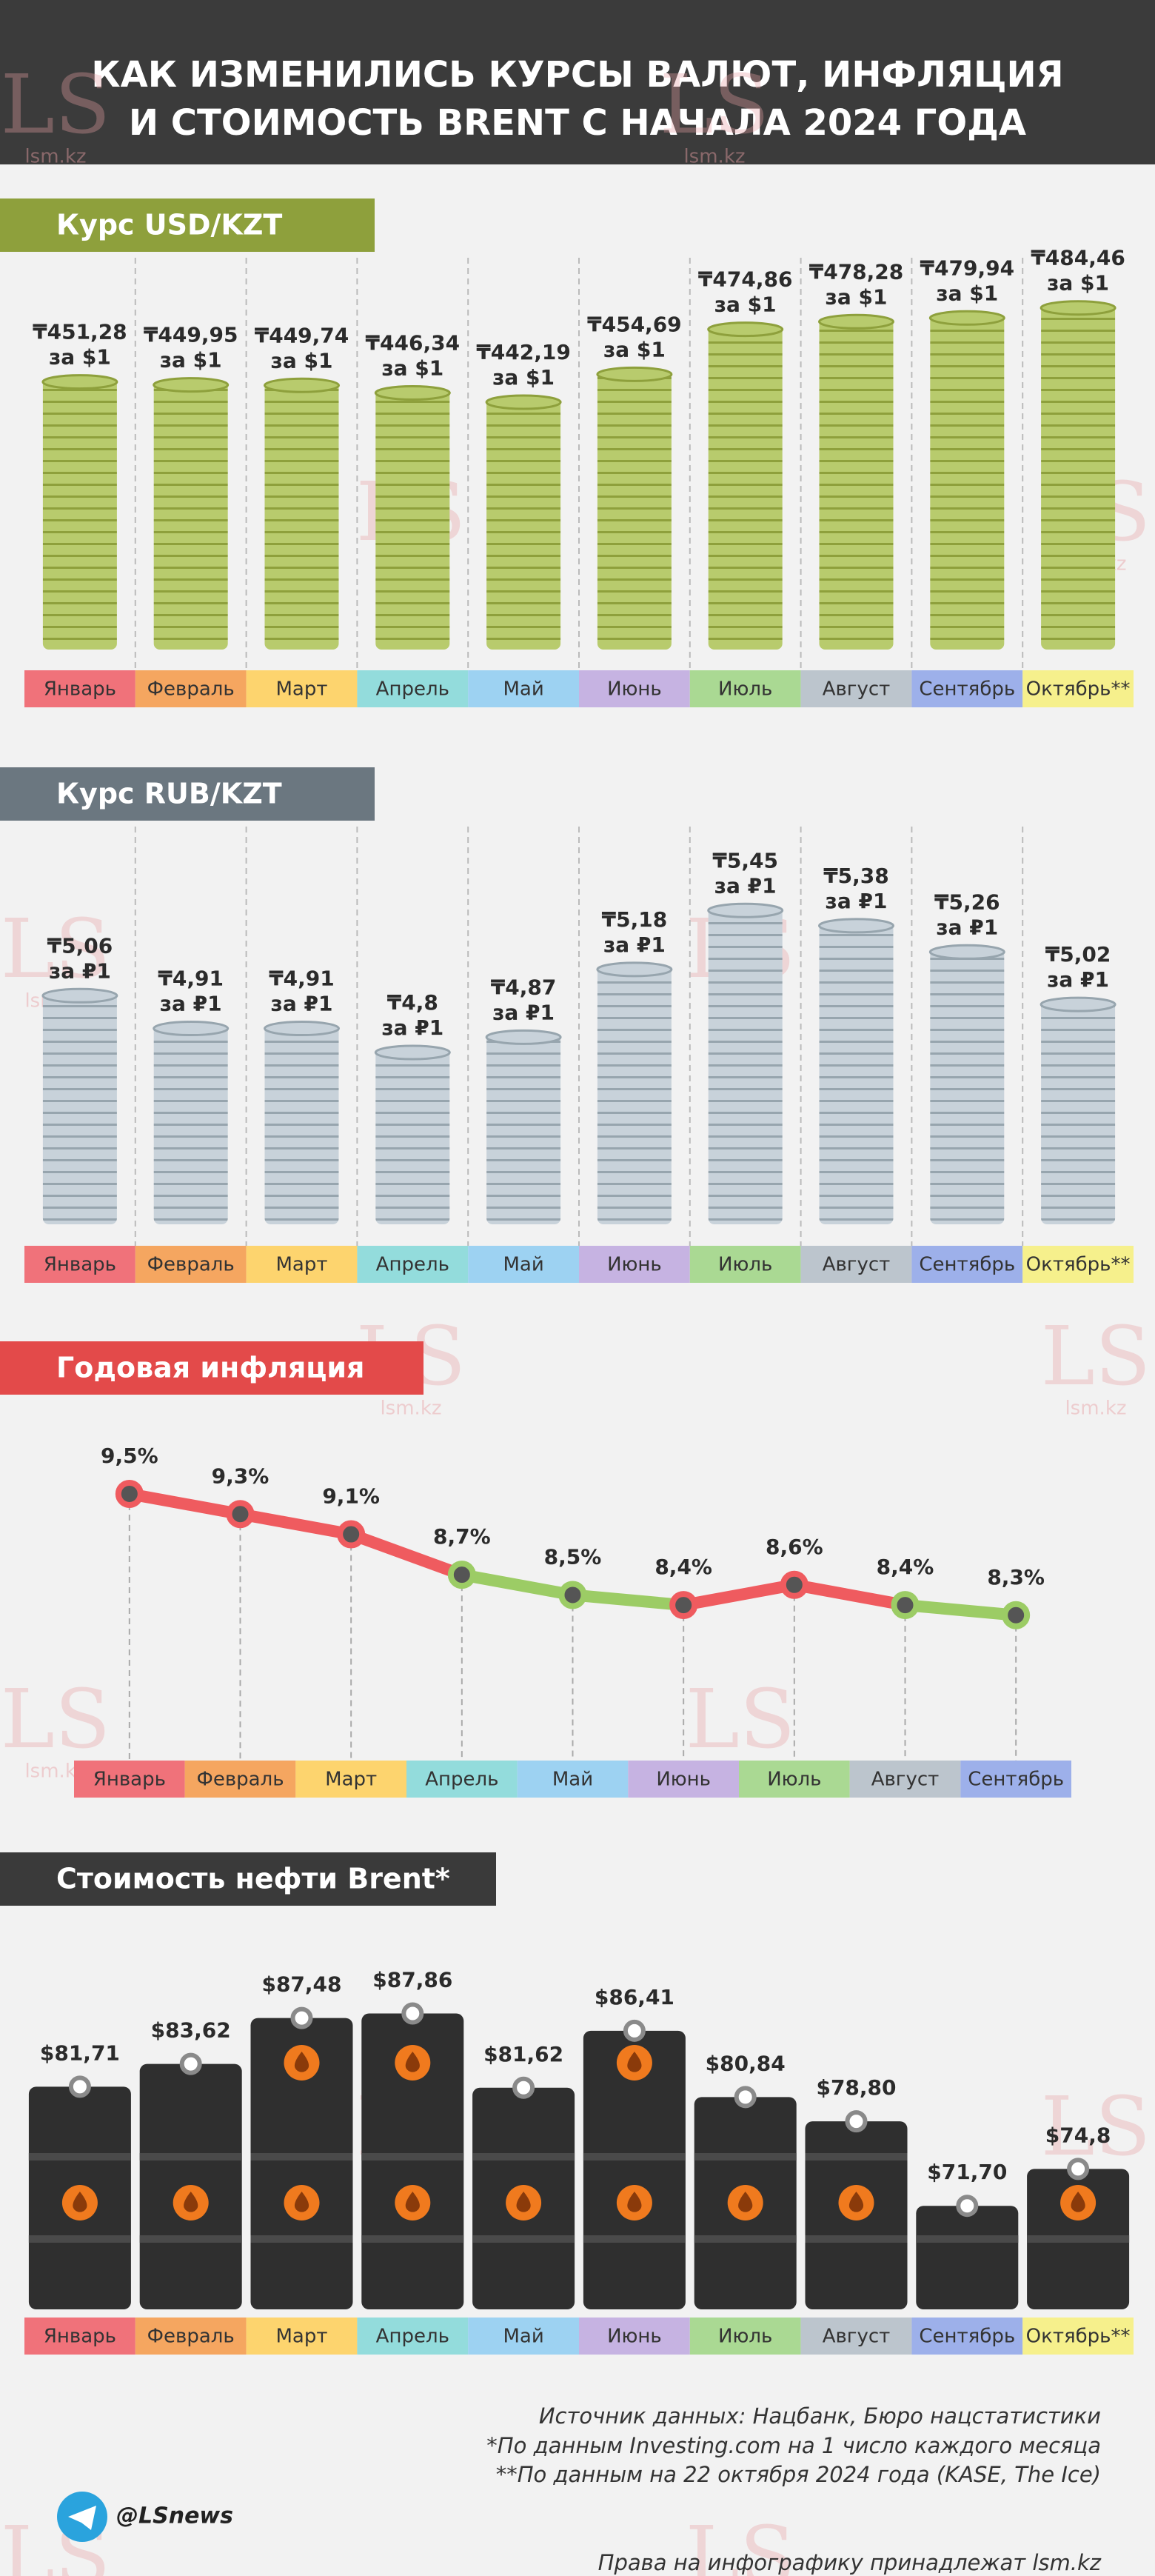  I want to click on value-label: 9,5%, so click(129, 1456).